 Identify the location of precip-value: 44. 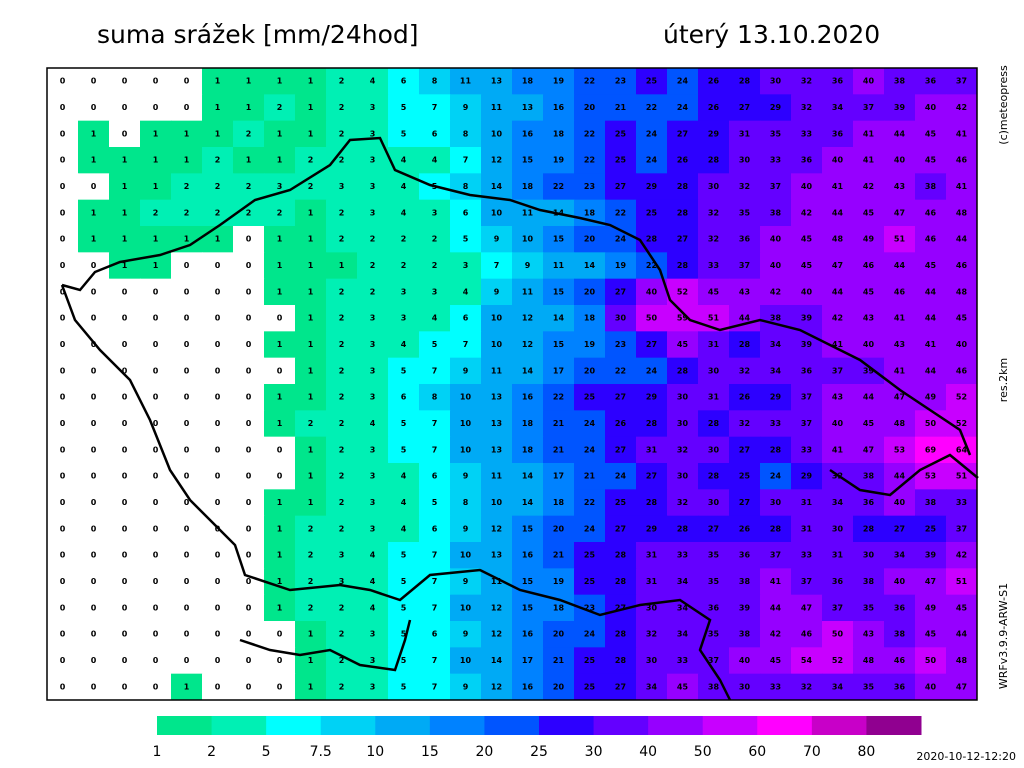
(931, 370).